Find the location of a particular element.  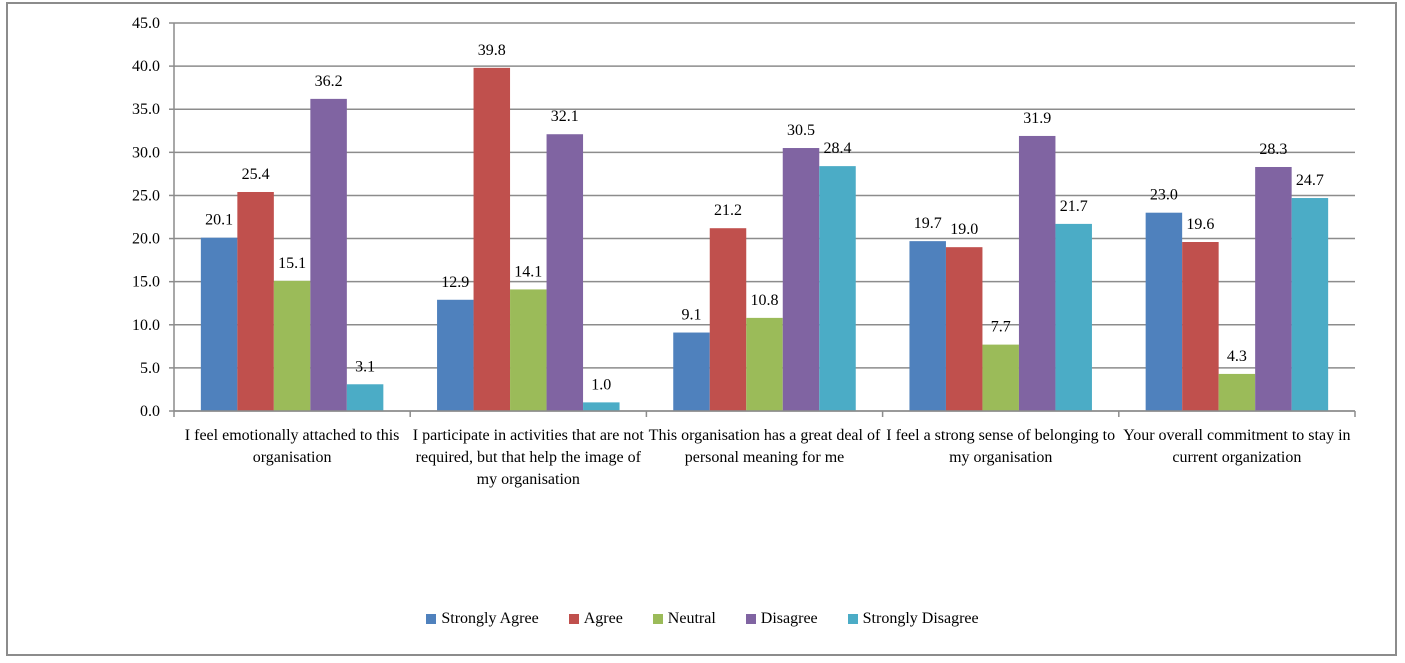

y-tick-label: 20.0 is located at coordinates (146, 239).